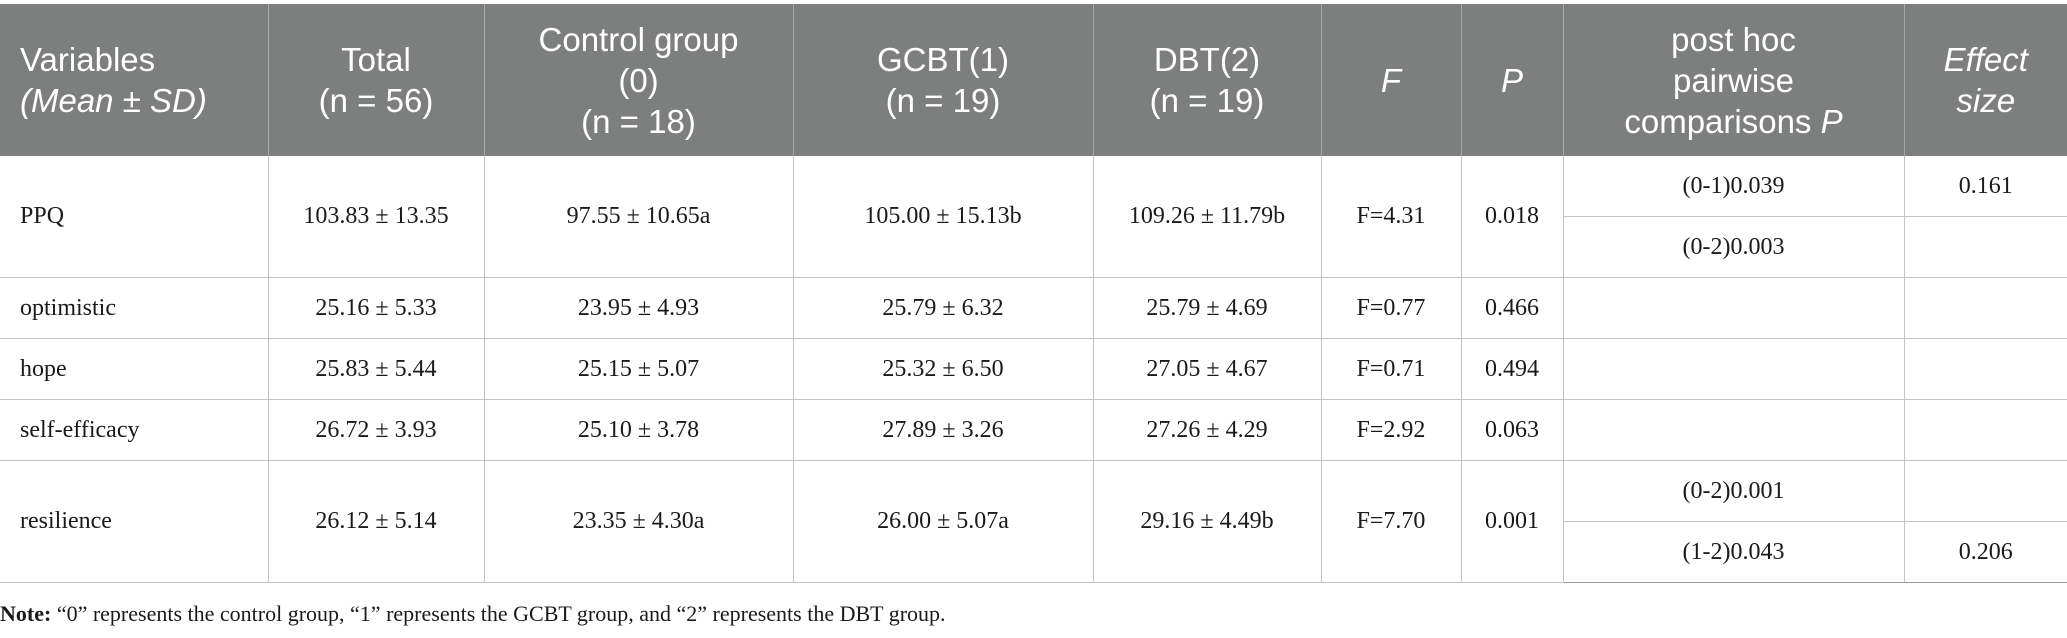 The height and width of the screenshot is (638, 2067). Describe the element at coordinates (134, 369) in the screenshot. I see `cell-variable: hope` at that location.